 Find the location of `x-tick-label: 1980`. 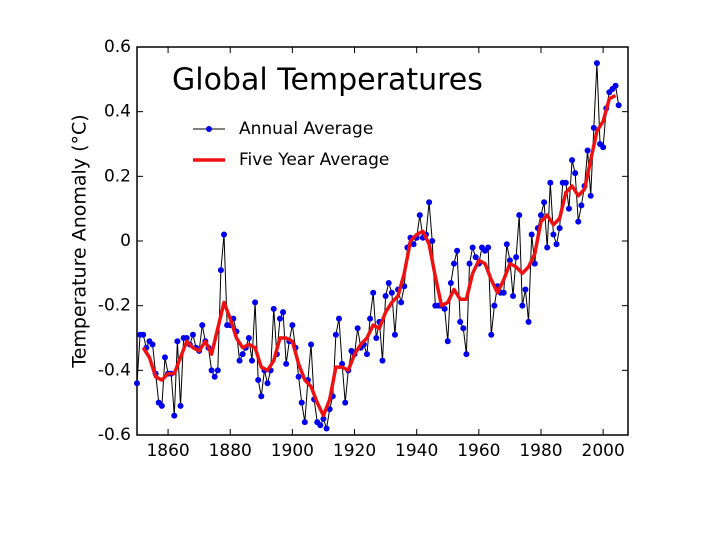

x-tick-label: 1980 is located at coordinates (540, 451).